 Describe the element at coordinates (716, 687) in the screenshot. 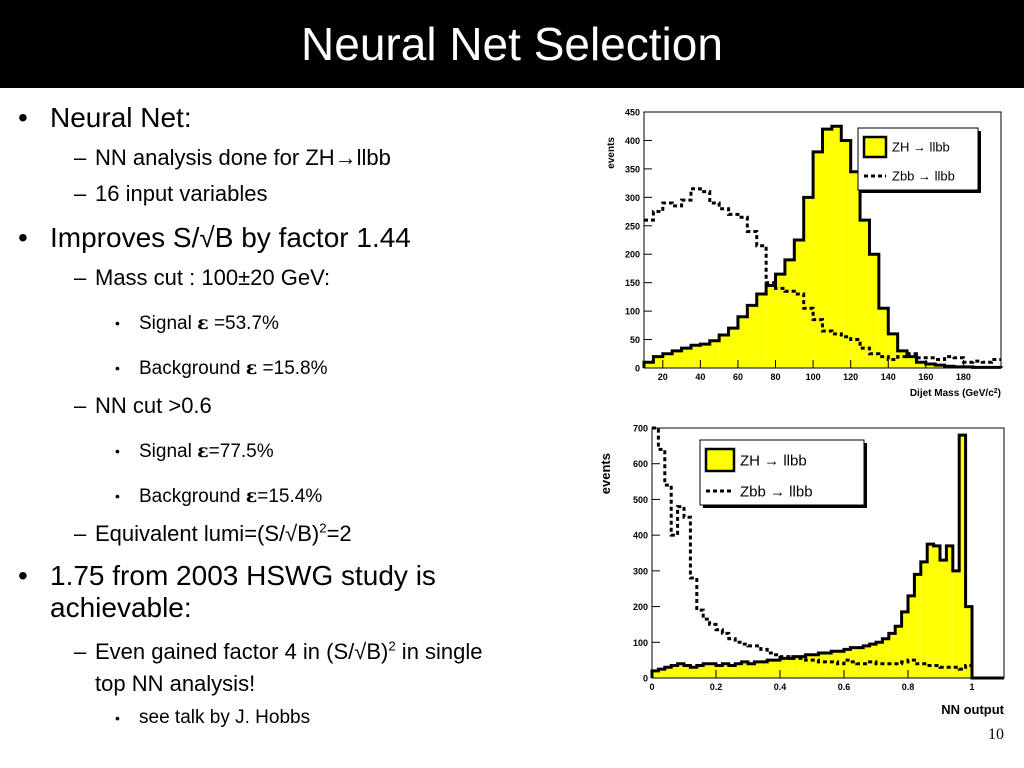

I see `x-tick-label: 0.2` at that location.